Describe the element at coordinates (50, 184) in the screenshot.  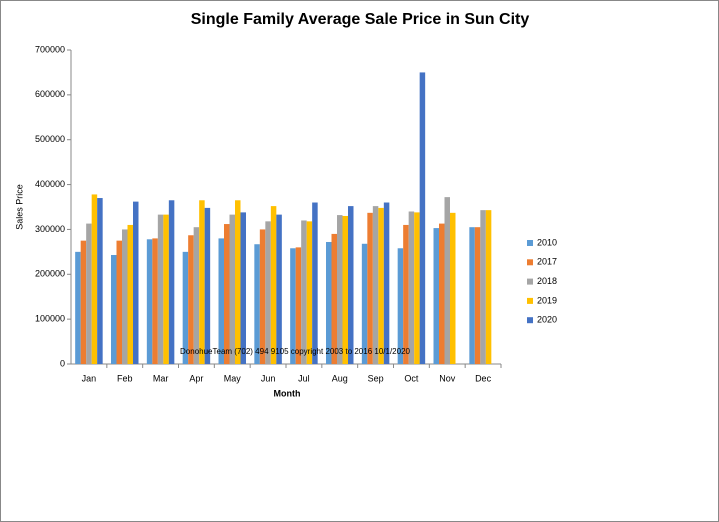
I see `y-tick-label: 400000` at that location.